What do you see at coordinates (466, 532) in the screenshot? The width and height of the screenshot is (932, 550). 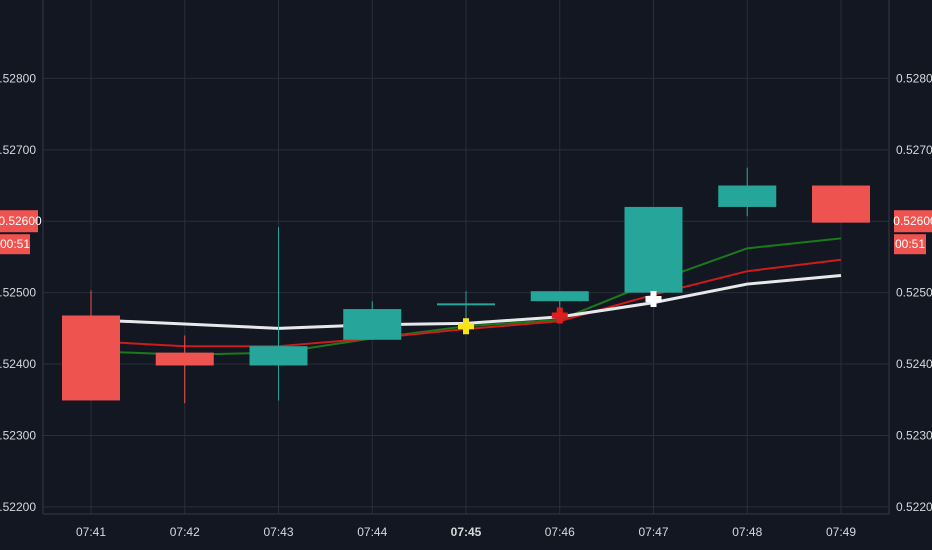 I see `x-tick-label: 07:45` at bounding box center [466, 532].